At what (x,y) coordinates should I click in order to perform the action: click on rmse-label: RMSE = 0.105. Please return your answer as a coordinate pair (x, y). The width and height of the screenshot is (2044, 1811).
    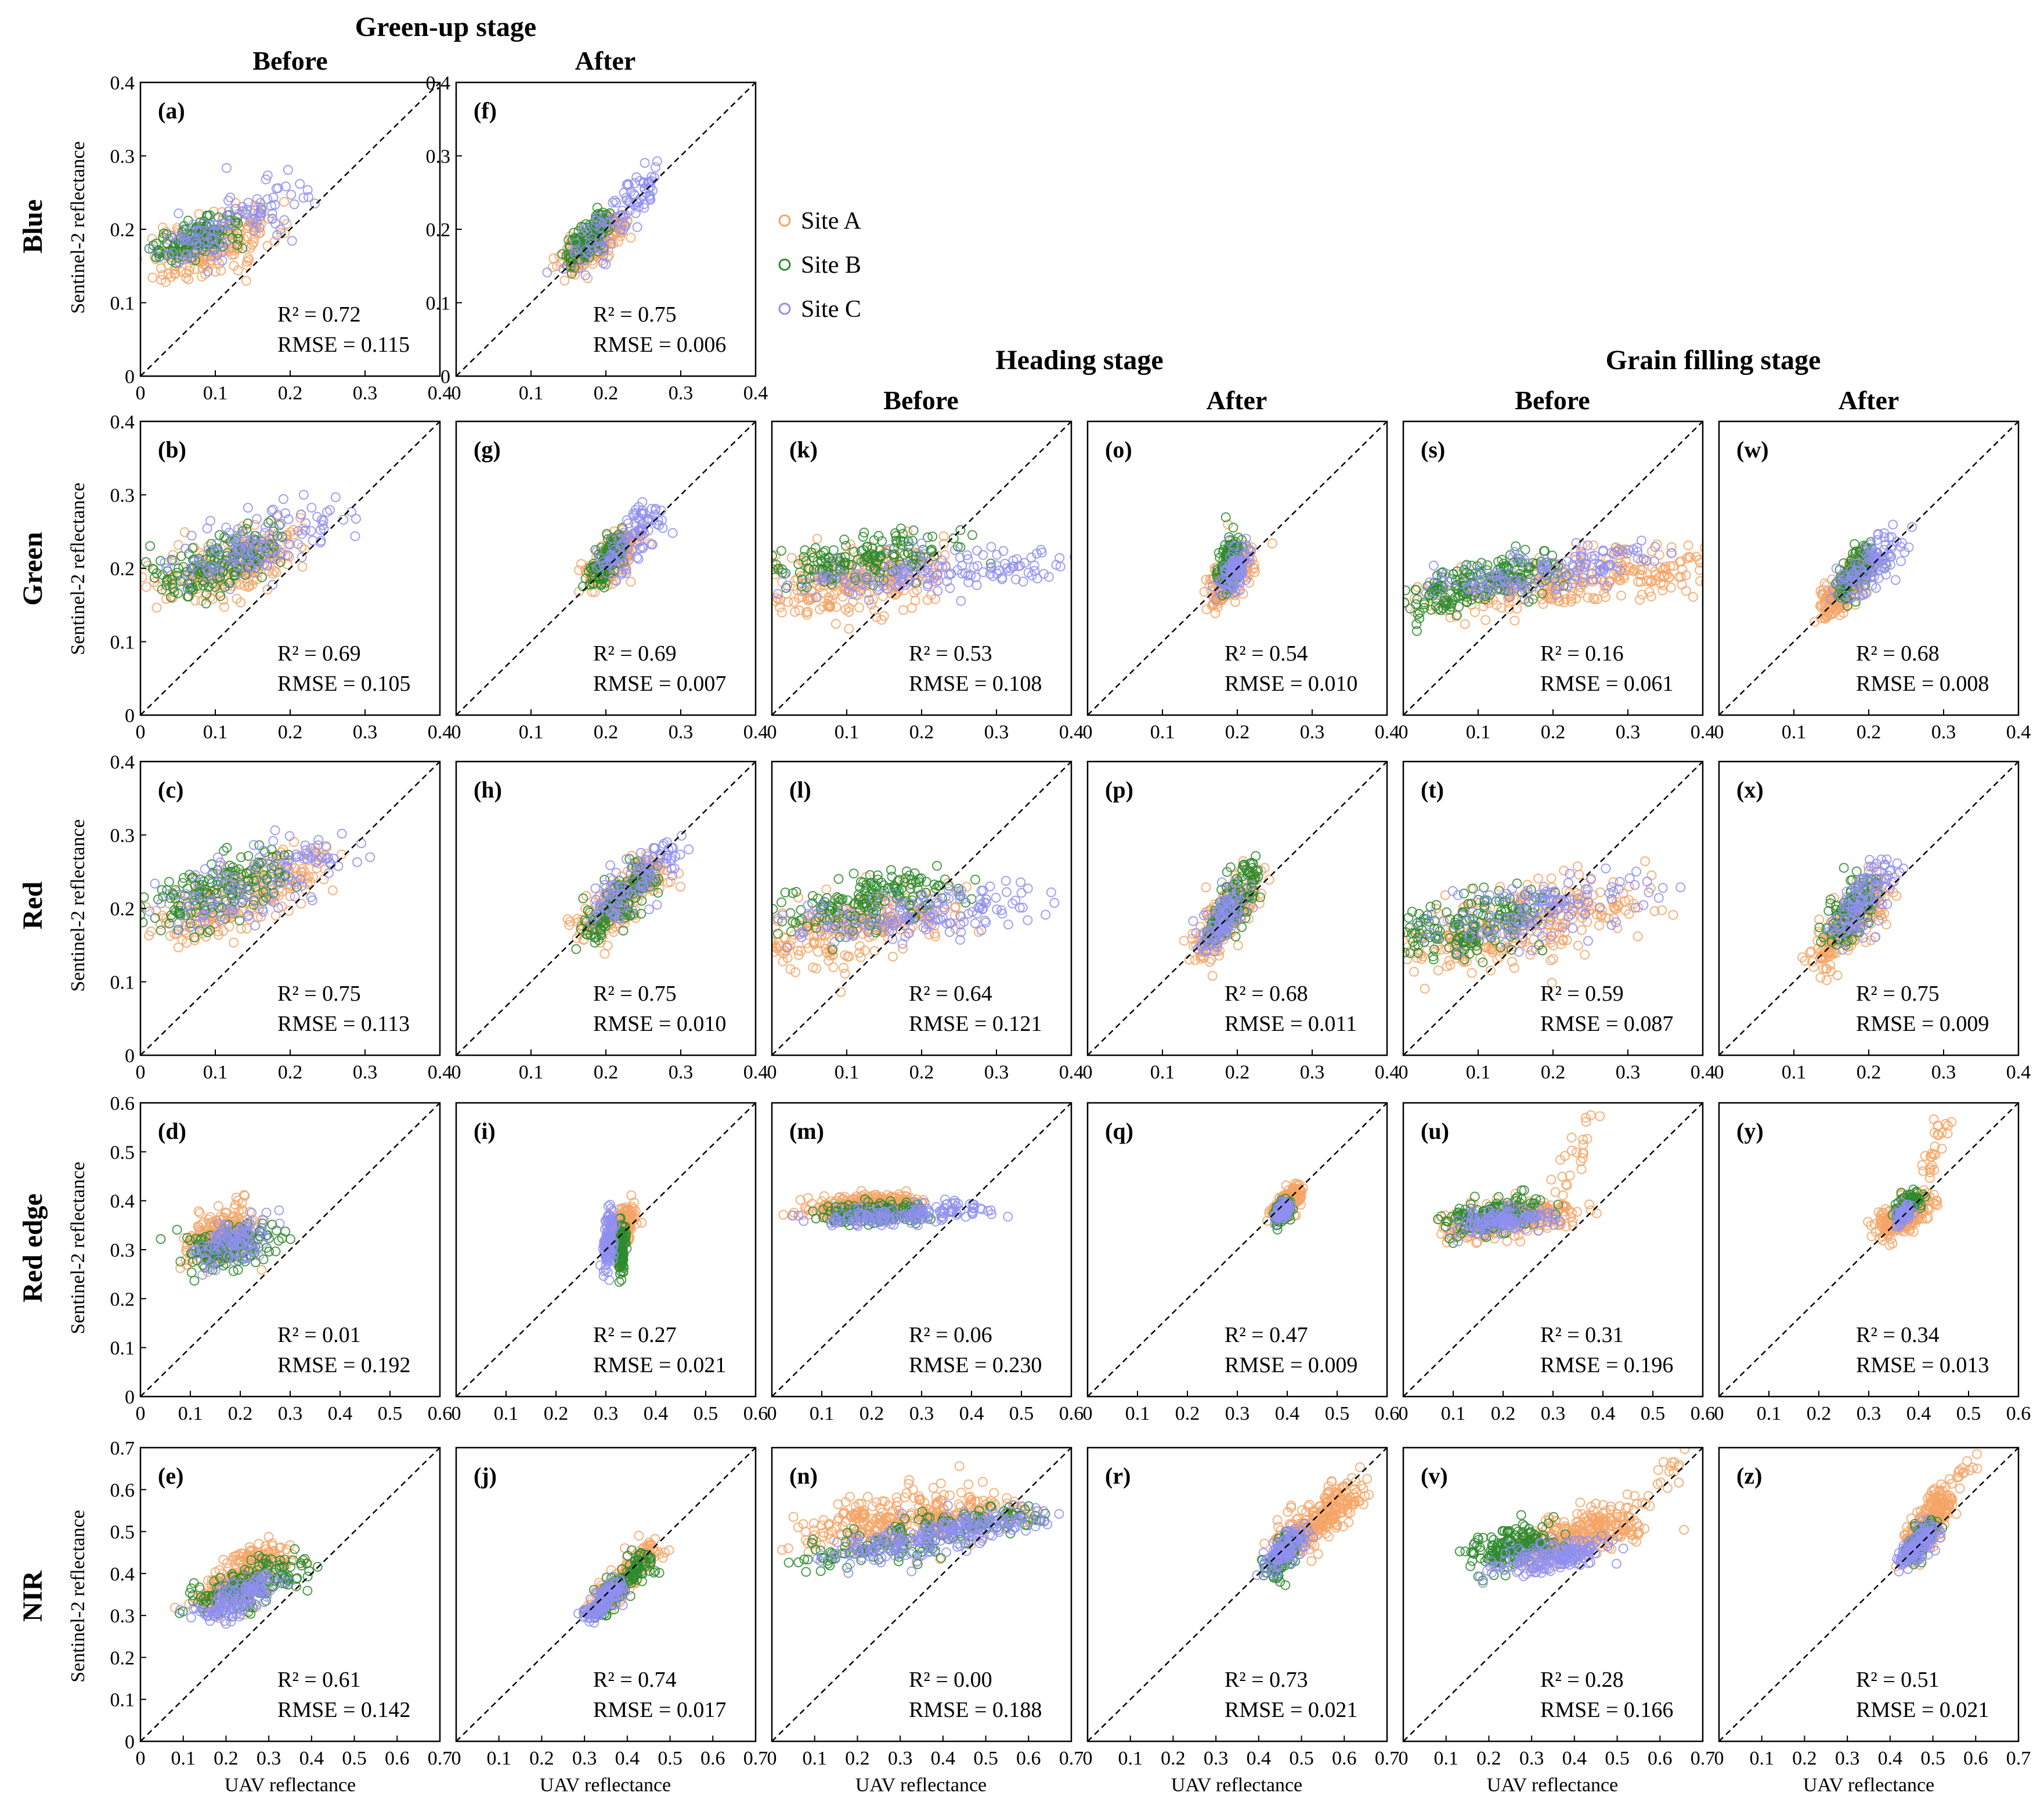
    Looking at the image, I should click on (343, 684).